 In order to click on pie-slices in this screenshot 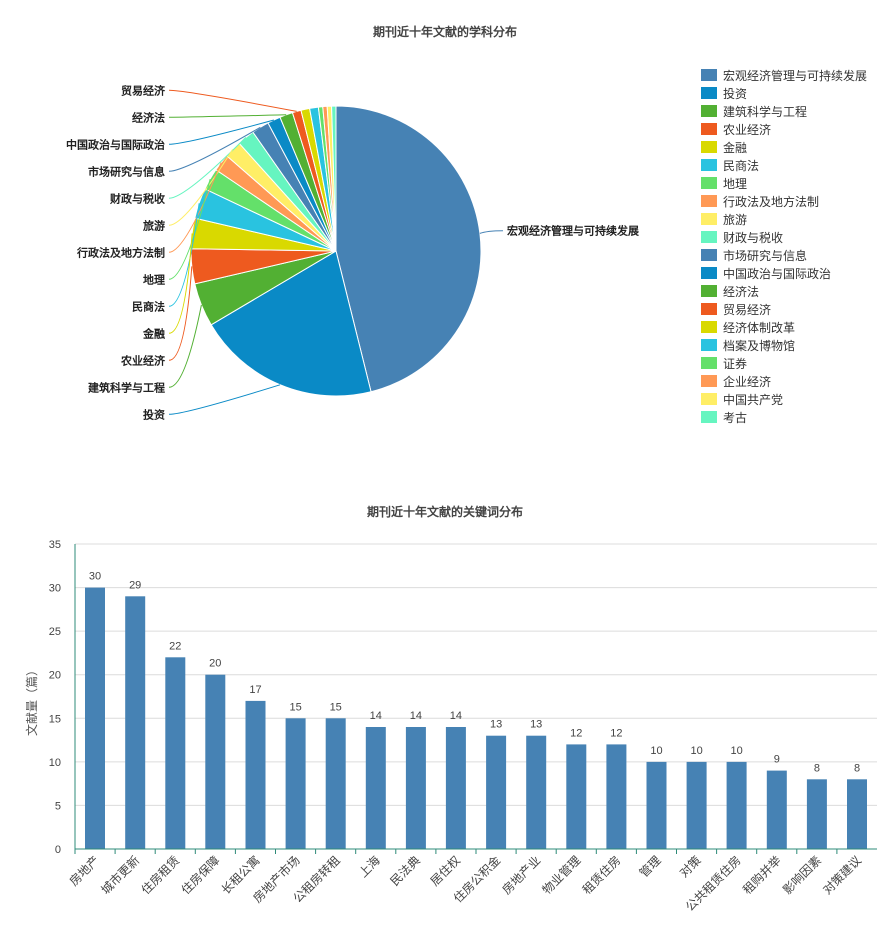, I will do `click(336, 251)`.